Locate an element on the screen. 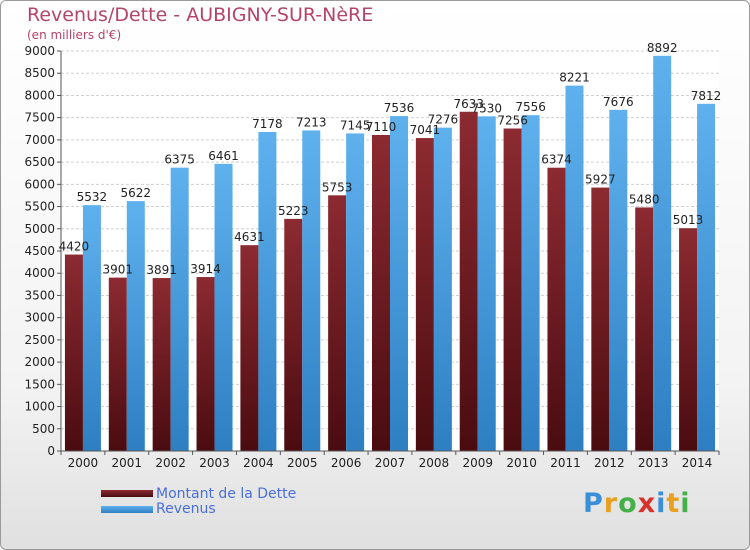 Image resolution: width=750 pixels, height=550 pixels. data-label-revenue: 7213 is located at coordinates (311, 122).